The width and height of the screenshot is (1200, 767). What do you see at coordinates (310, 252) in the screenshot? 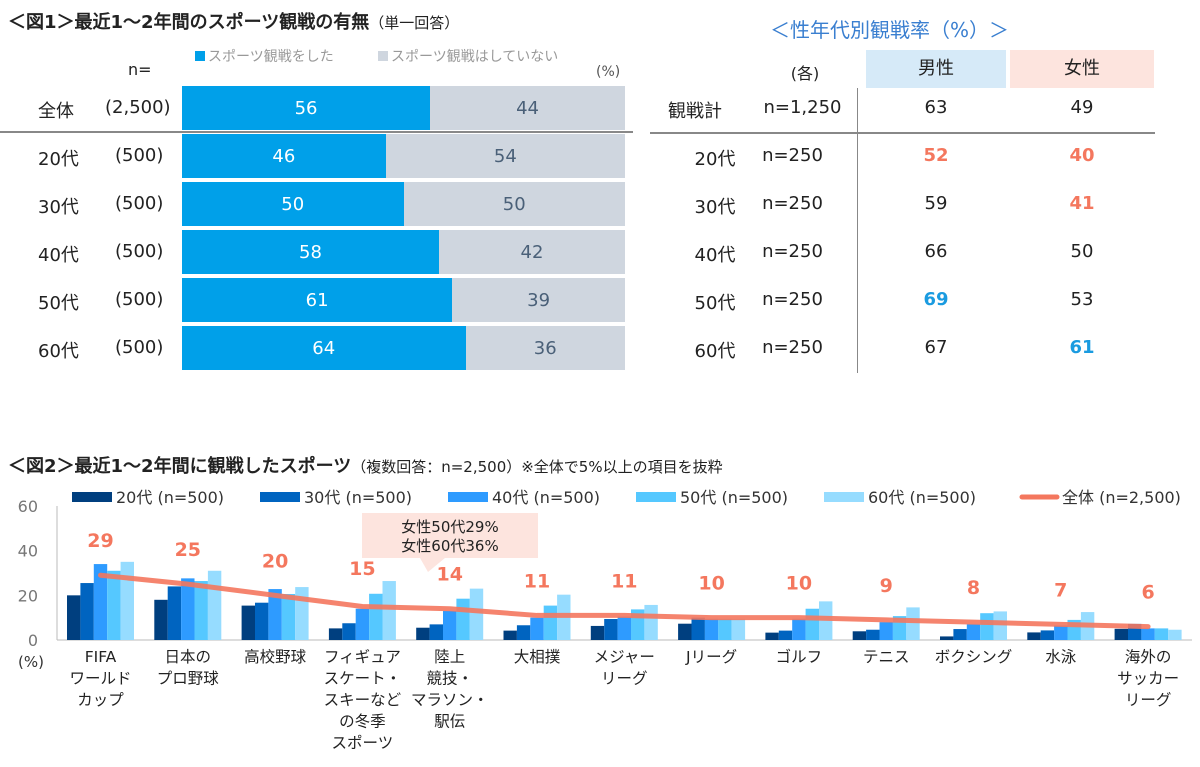
I see `bar-watched: 58` at bounding box center [310, 252].